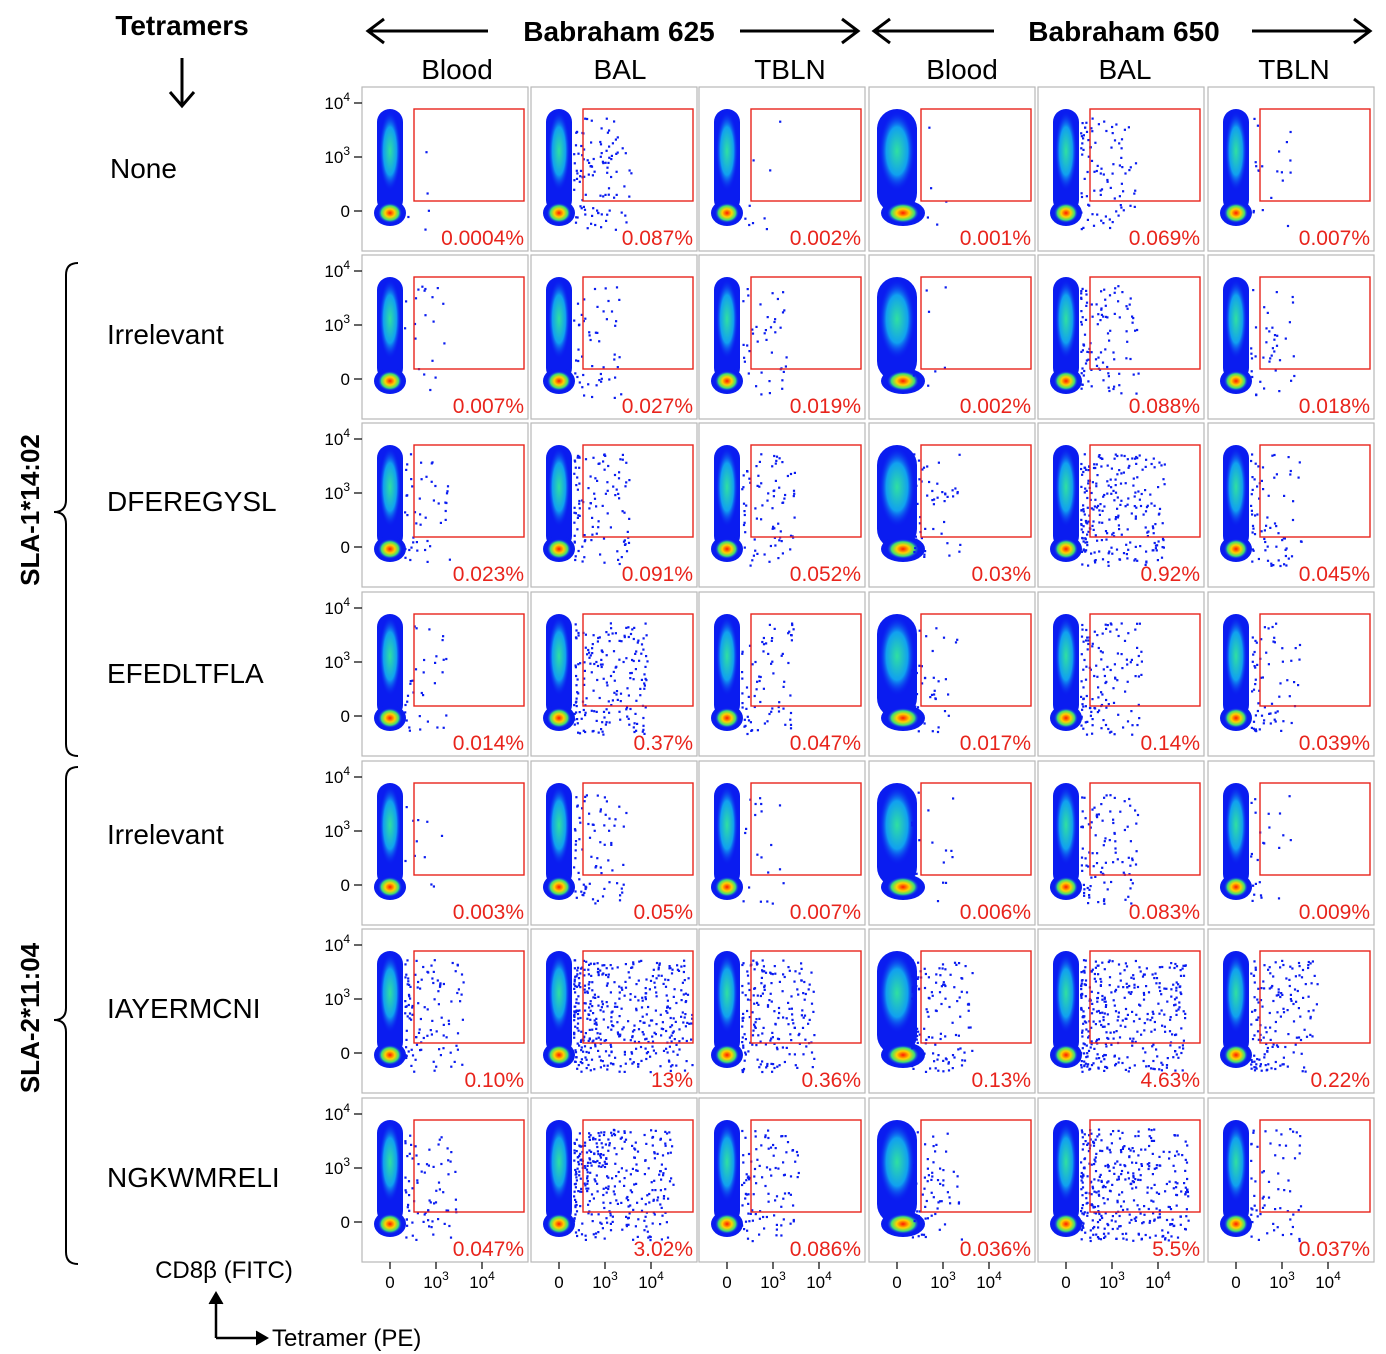 The width and height of the screenshot is (1386, 1354). Describe the element at coordinates (1158, 1280) in the screenshot. I see `x-tick-label: 104` at that location.